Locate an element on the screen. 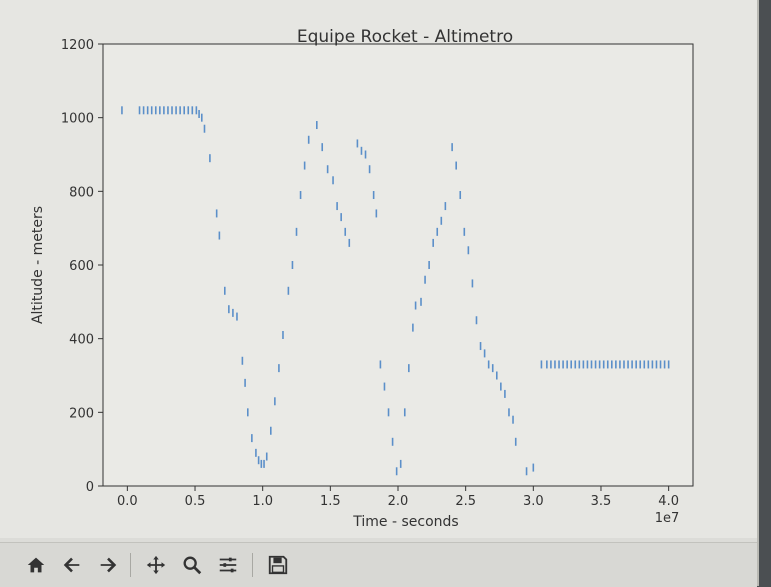  pan-icon is located at coordinates (156, 565).